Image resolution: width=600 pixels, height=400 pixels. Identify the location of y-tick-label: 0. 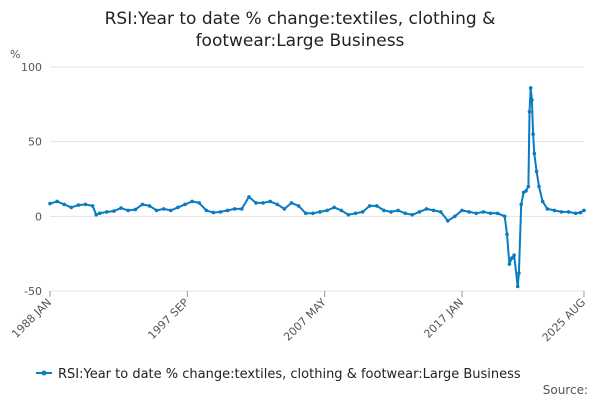
(38, 216).